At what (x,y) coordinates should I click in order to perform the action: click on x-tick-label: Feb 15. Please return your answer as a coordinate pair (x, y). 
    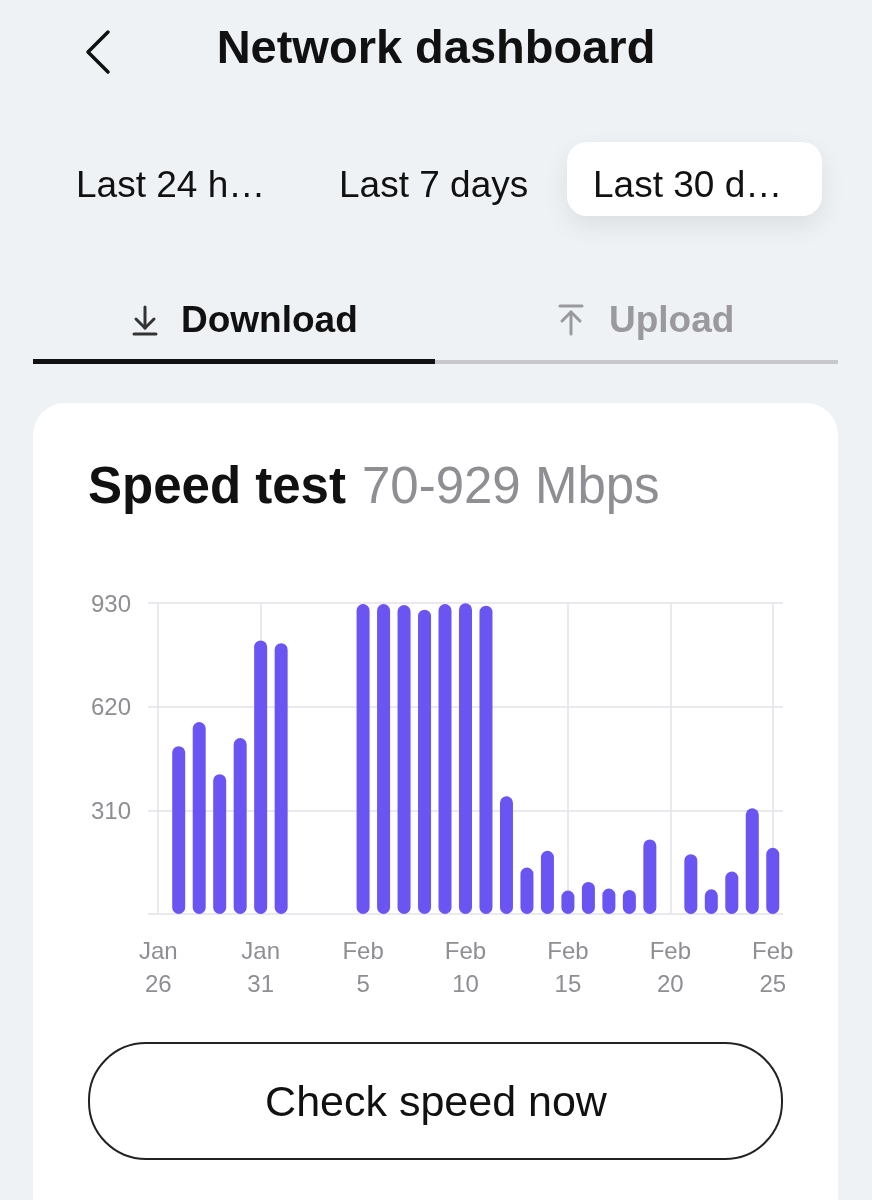
    Looking at the image, I should click on (568, 967).